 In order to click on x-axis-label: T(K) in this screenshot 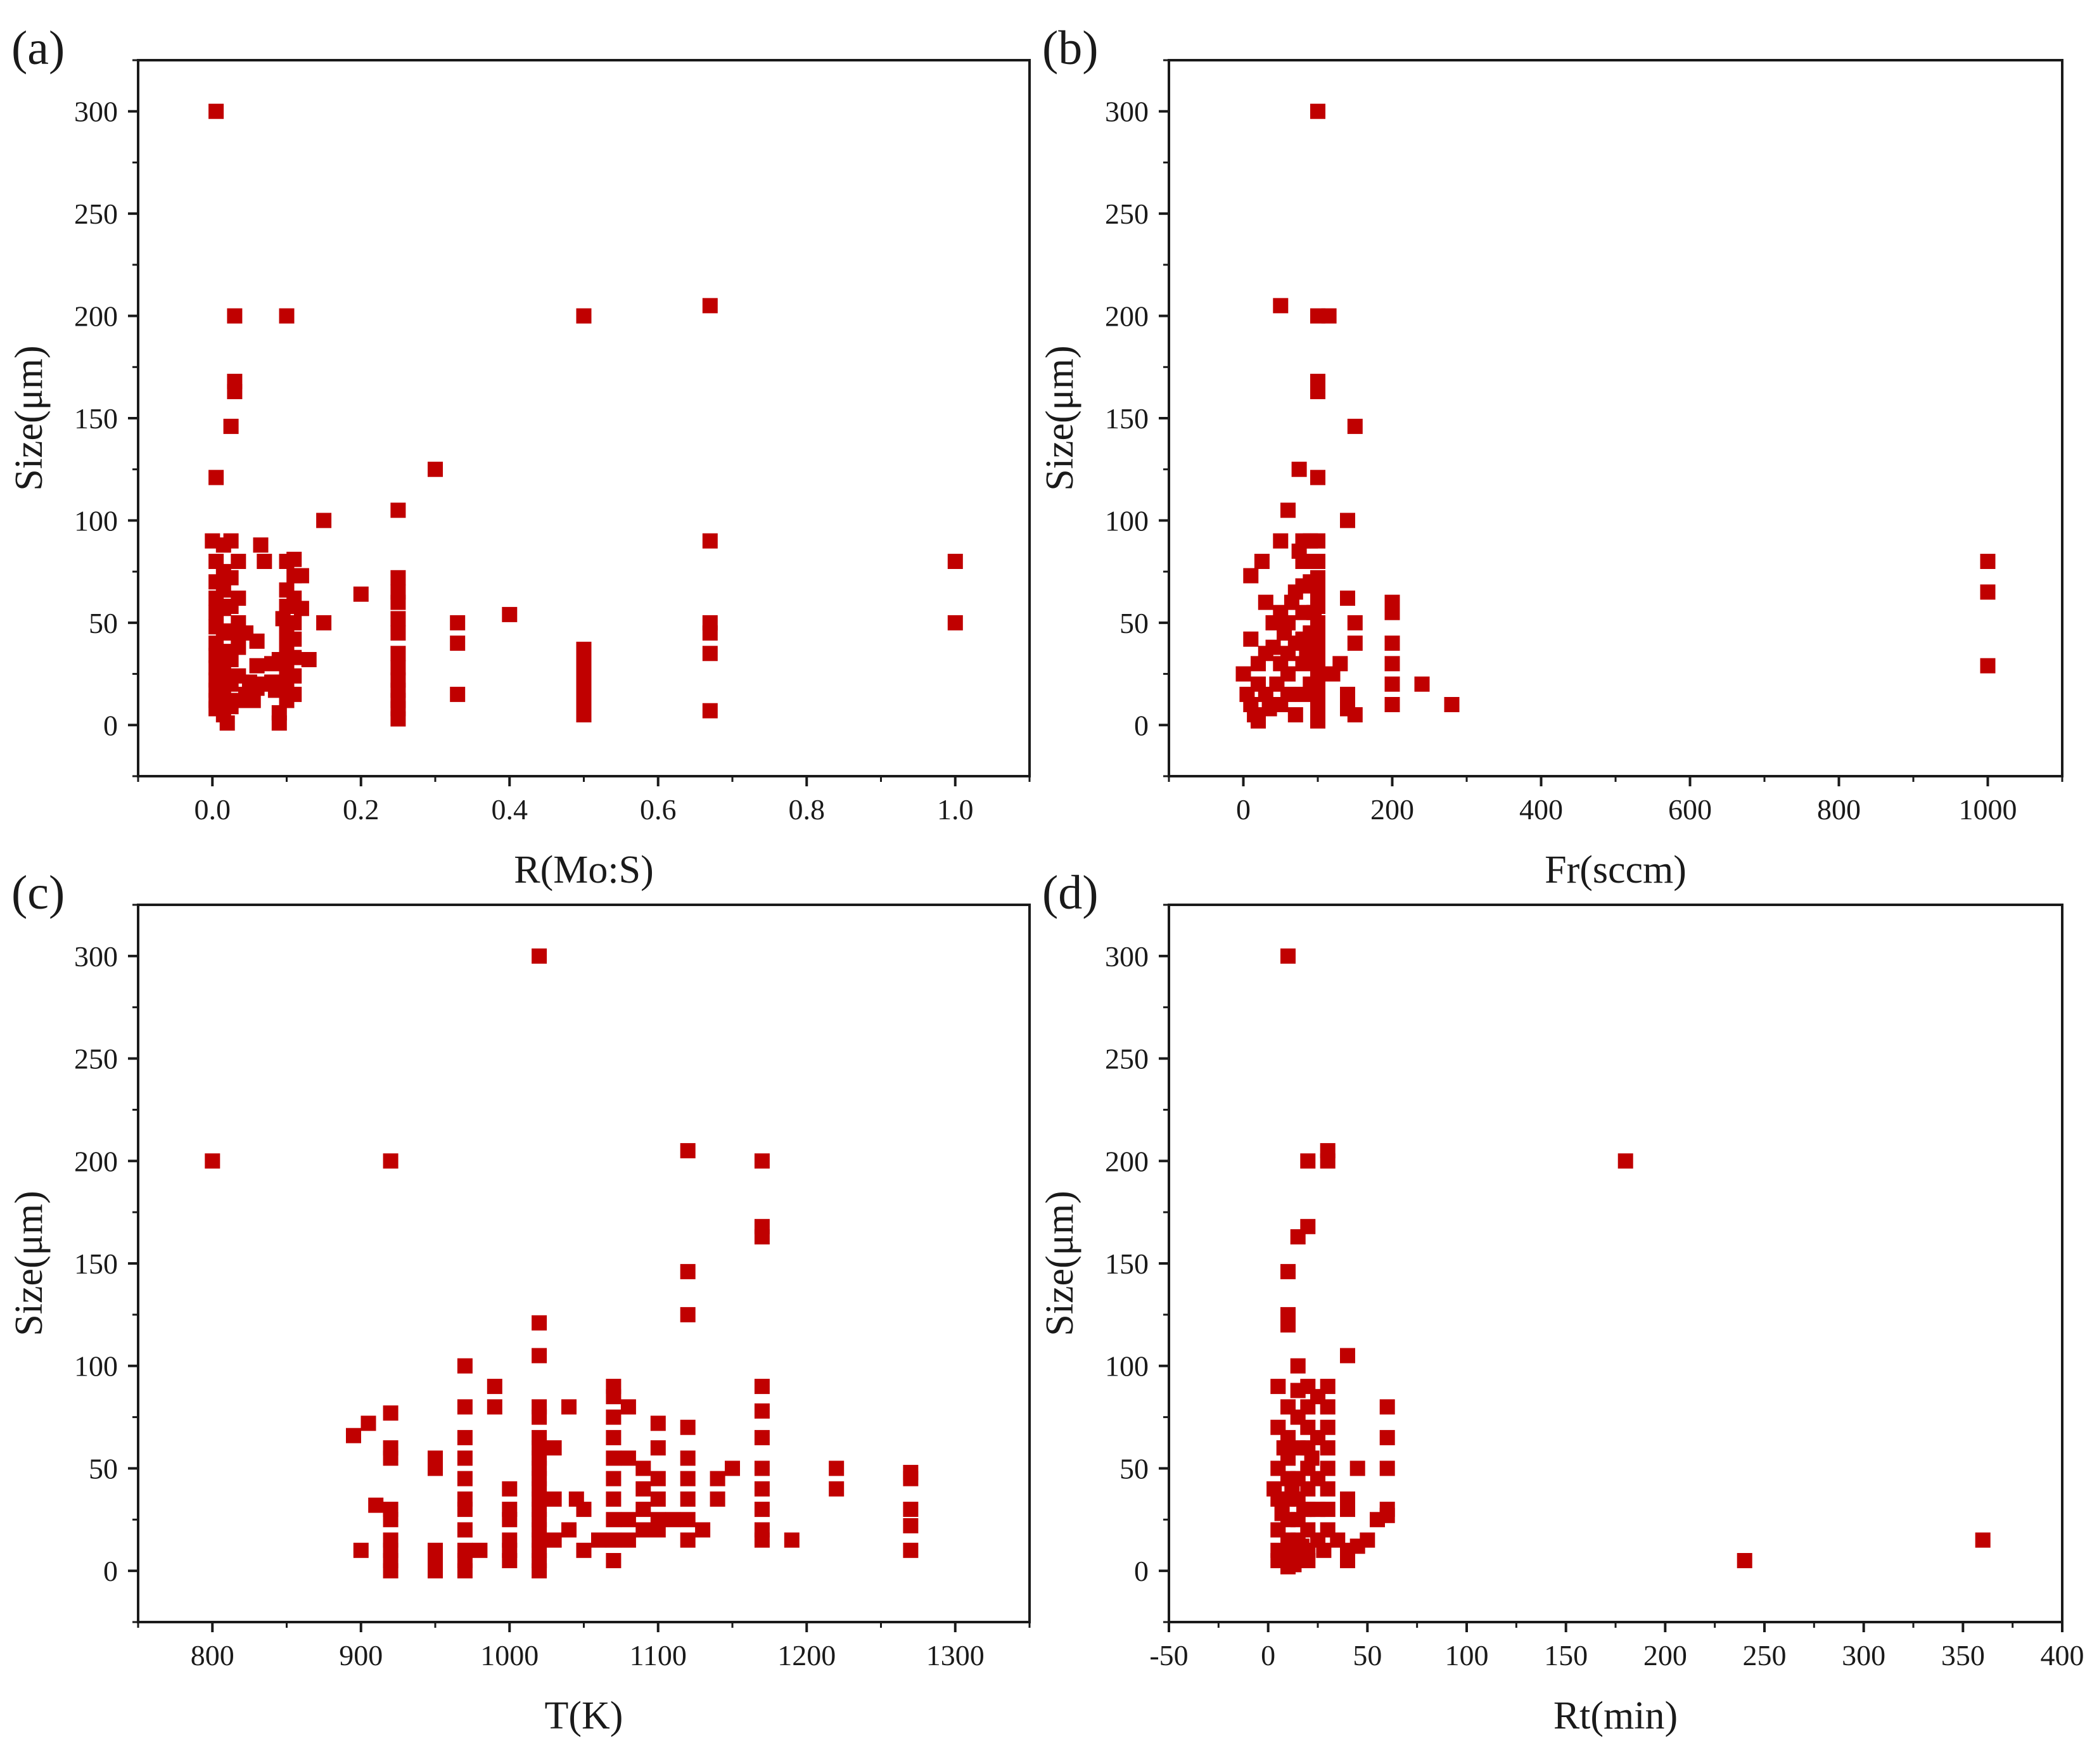, I will do `click(584, 1715)`.